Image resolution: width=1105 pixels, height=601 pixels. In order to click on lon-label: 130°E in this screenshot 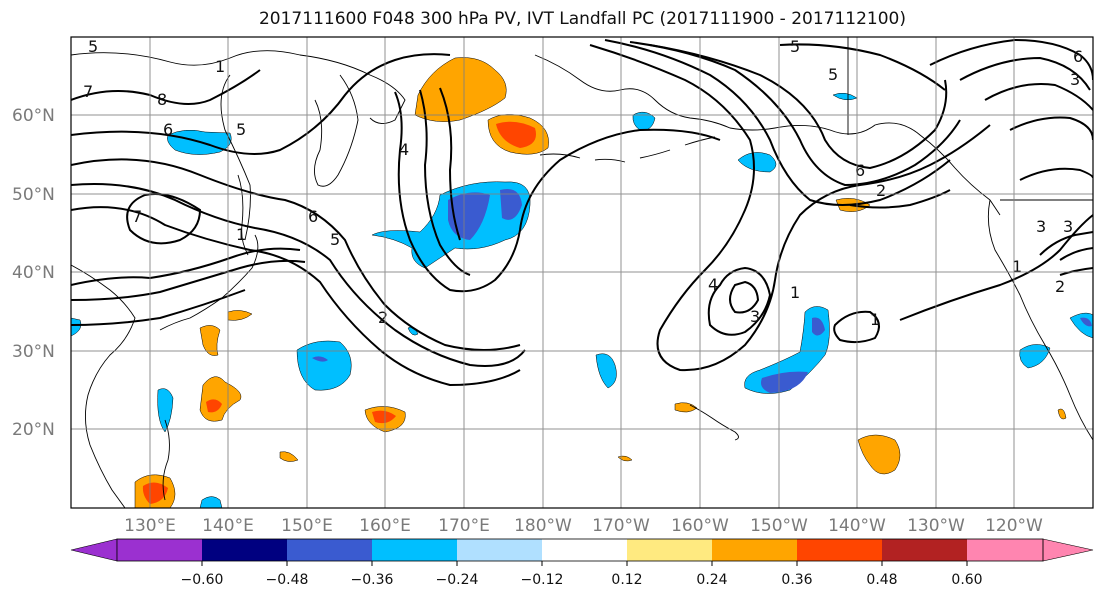, I will do `click(150, 526)`.